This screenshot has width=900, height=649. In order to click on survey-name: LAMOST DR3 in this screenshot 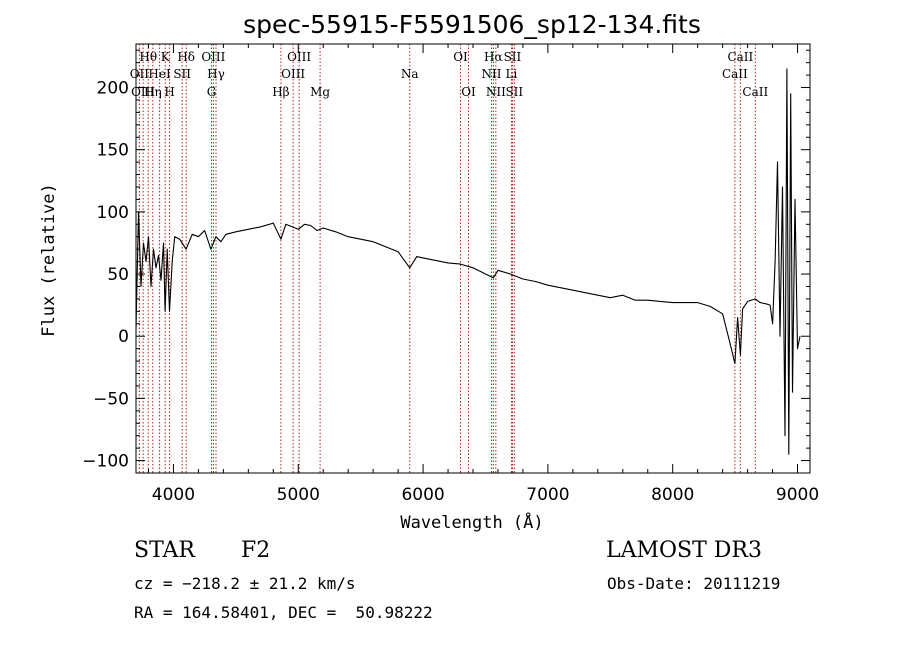, I will do `click(684, 550)`.